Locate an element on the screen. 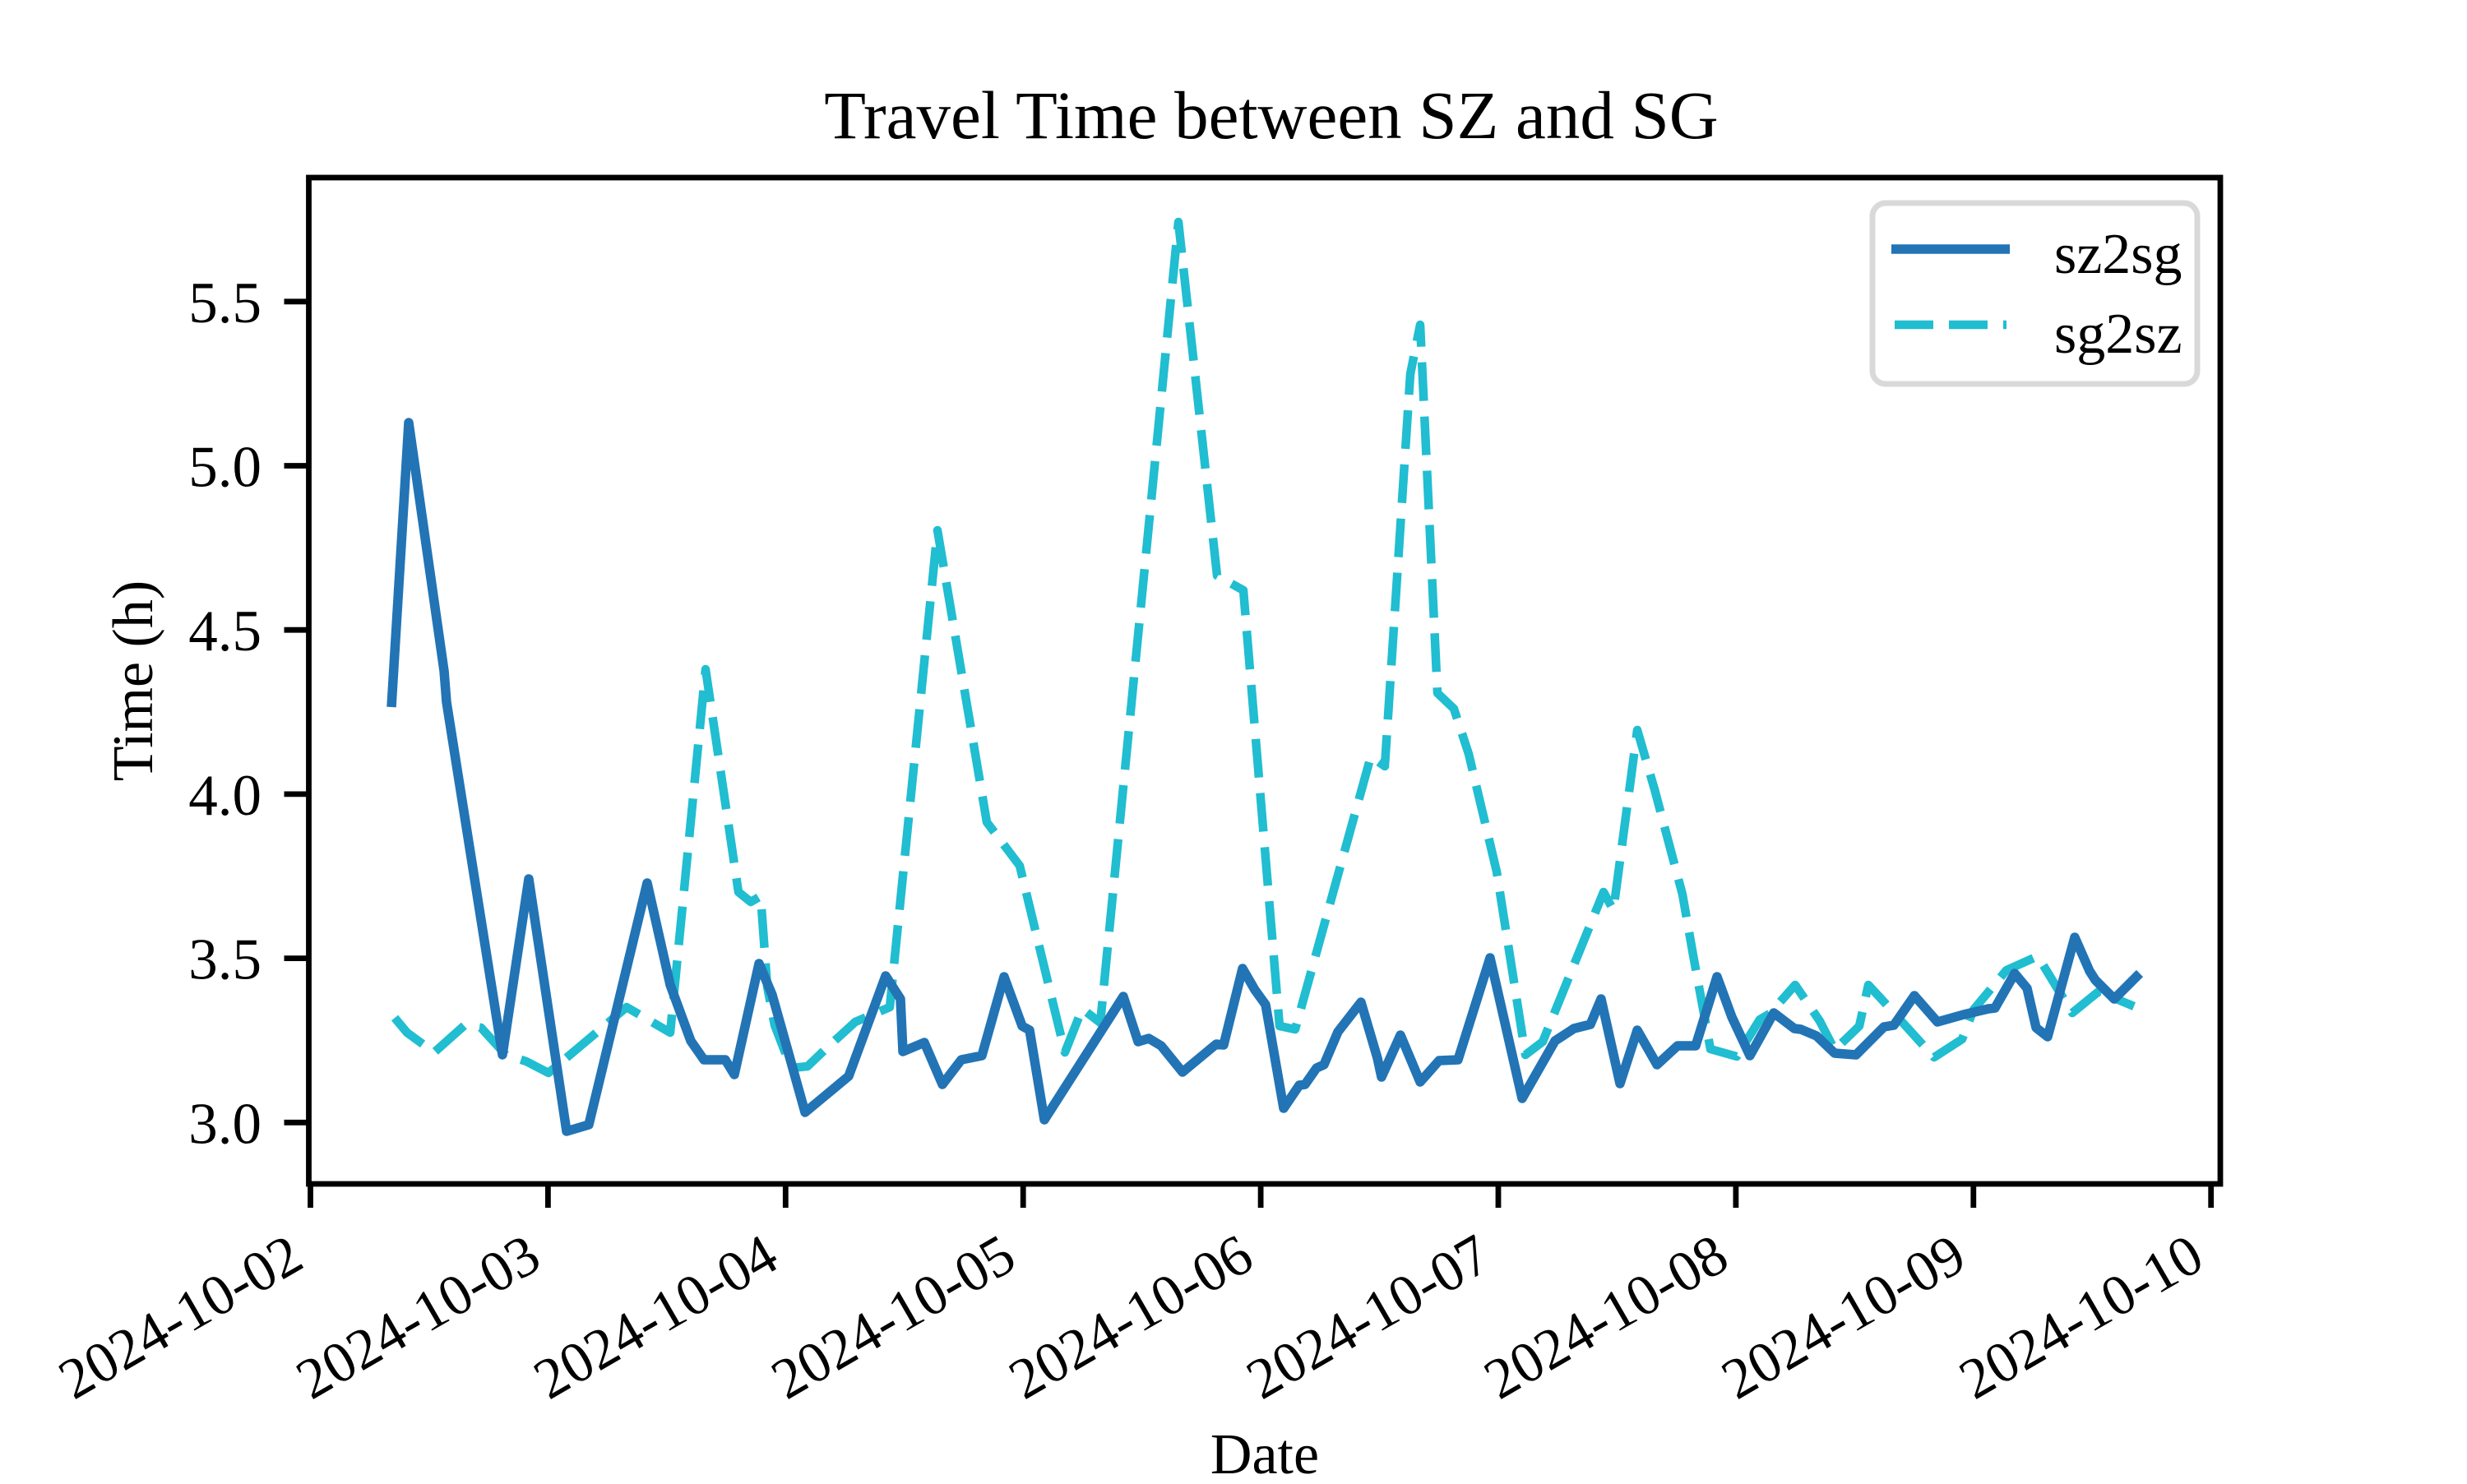  svg-text: sz2sg is located at coordinates (2118, 255).